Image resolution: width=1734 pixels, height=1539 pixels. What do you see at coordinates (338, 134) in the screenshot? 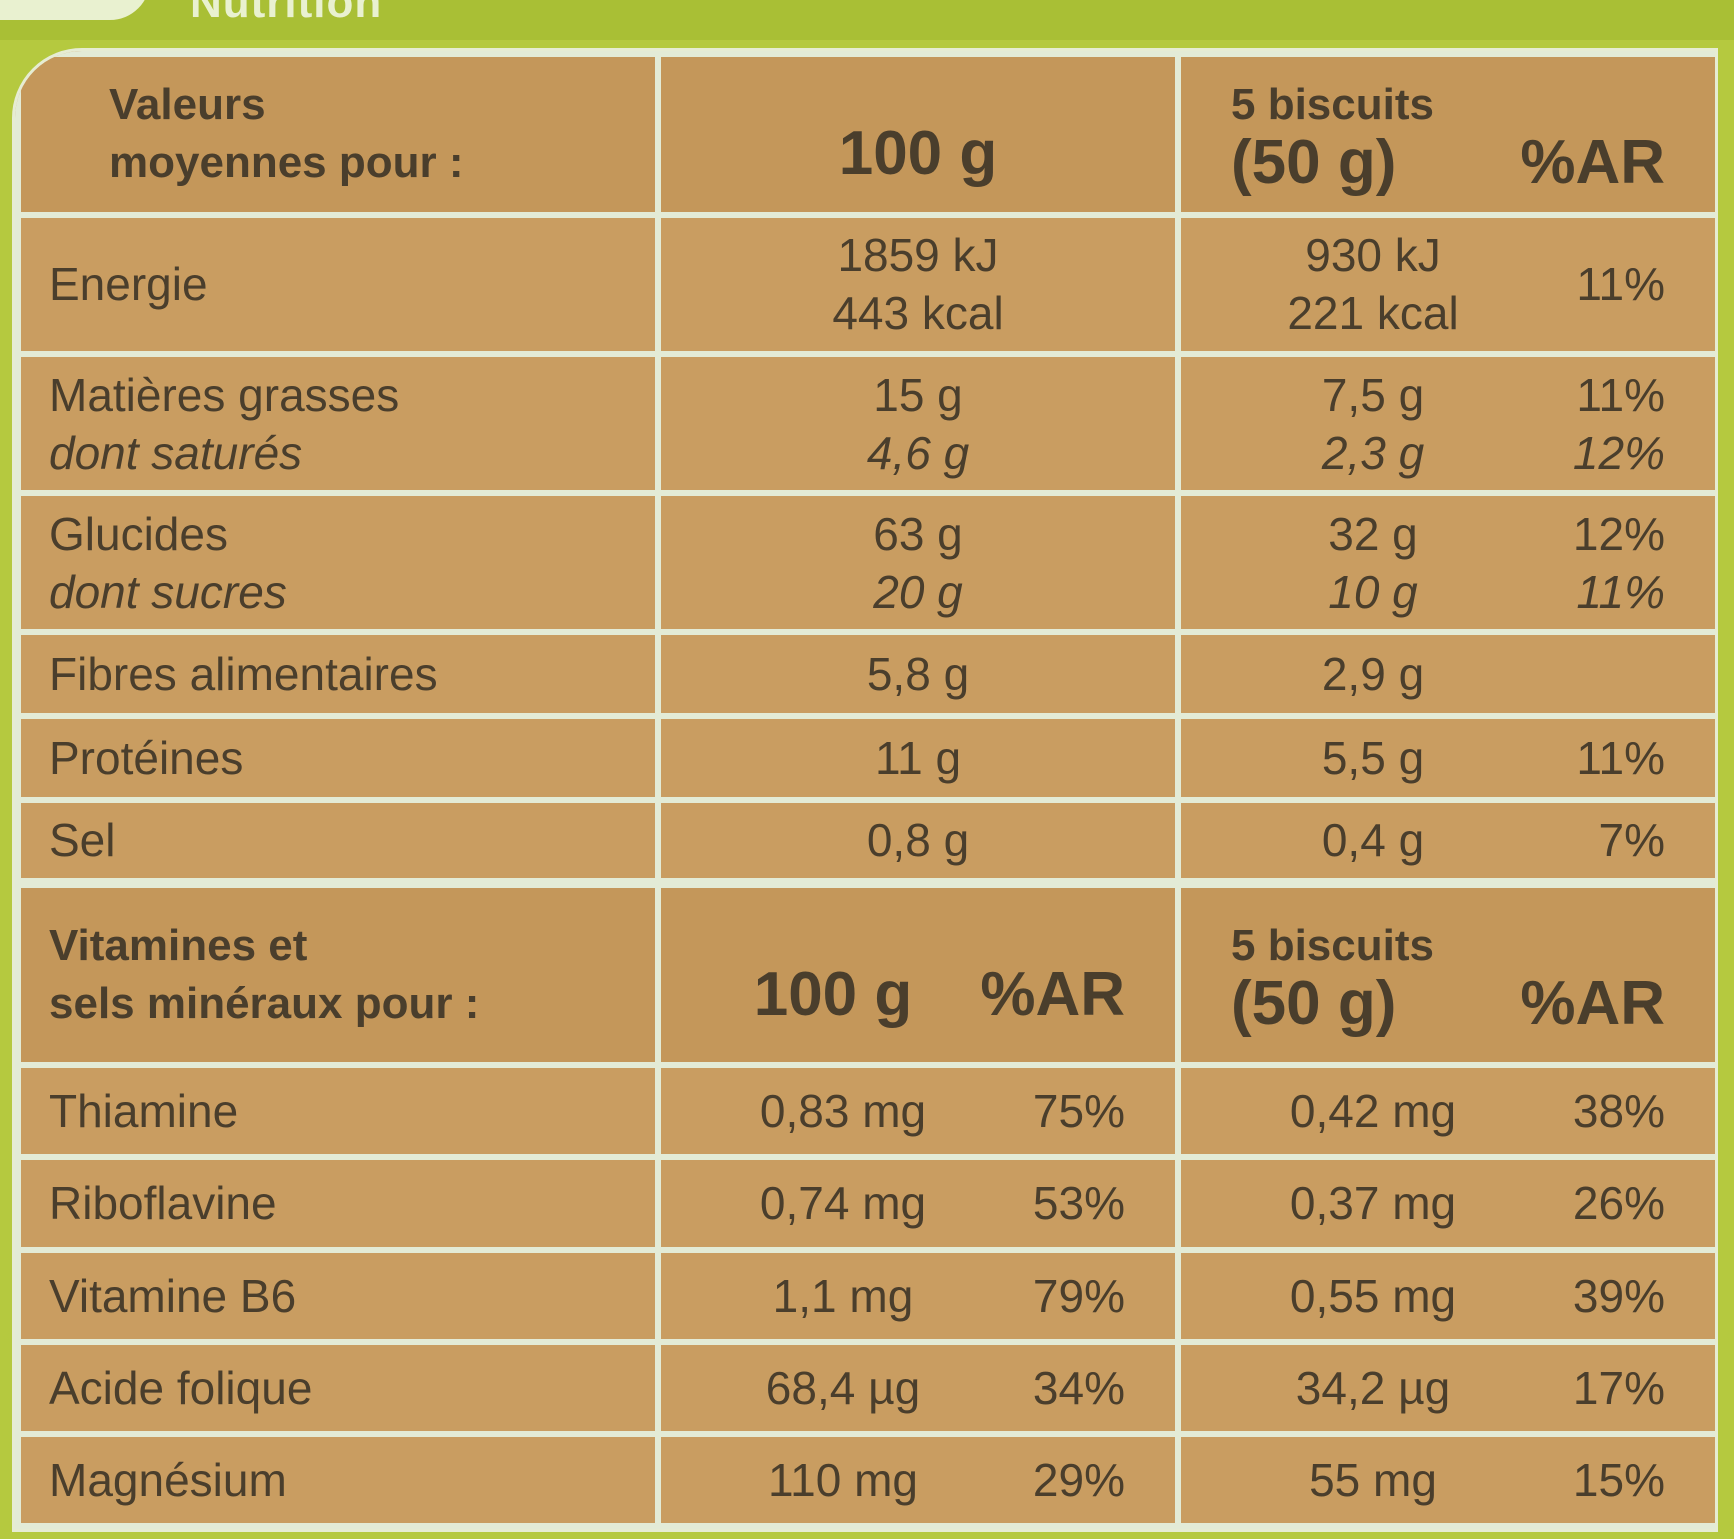
I see `table1-header-label: Valeurs moyennes pour :` at bounding box center [338, 134].